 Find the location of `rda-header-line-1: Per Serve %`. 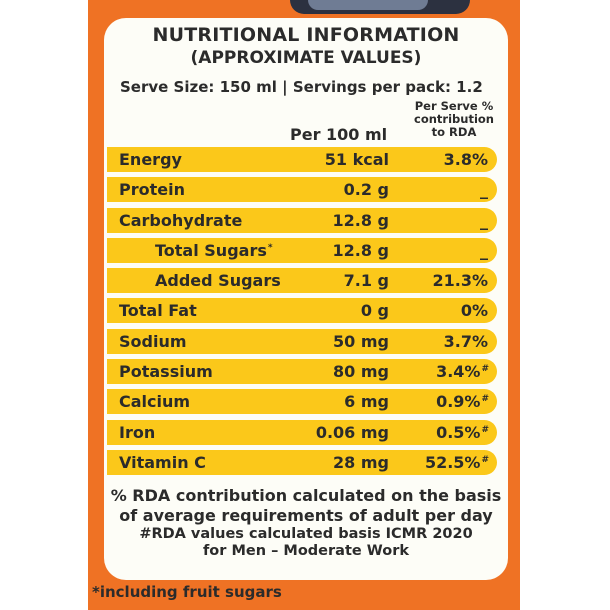

rda-header-line-1: Per Serve % is located at coordinates (454, 106).